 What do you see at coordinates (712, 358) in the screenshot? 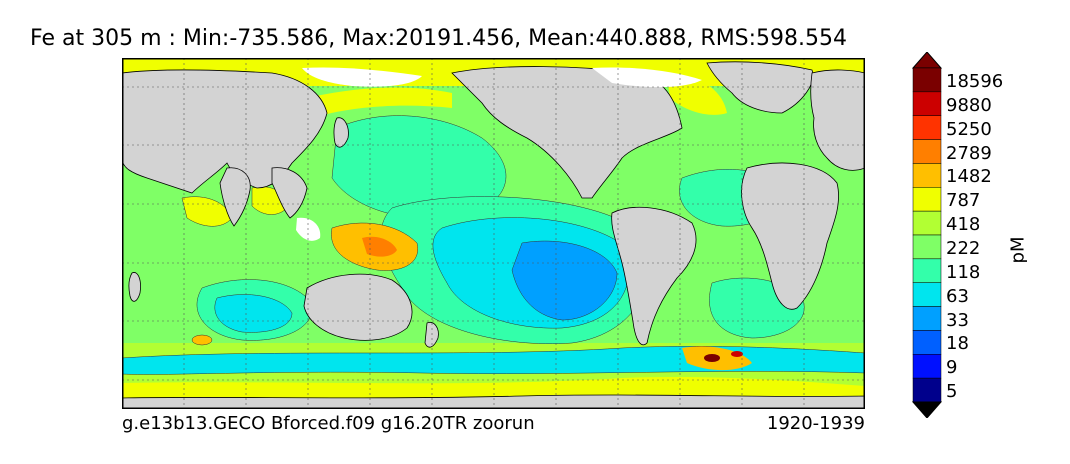
I see `south-georgia-hotspot` at bounding box center [712, 358].